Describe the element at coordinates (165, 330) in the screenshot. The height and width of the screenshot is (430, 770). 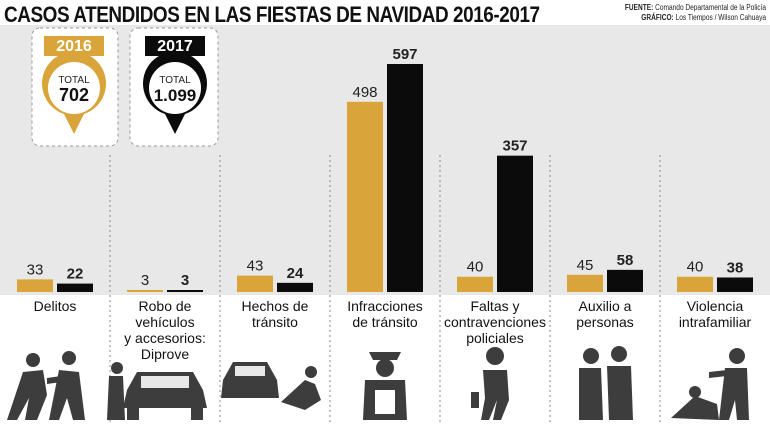
I see `category-label: Robo de vehículos y accesorios: Diprove` at that location.